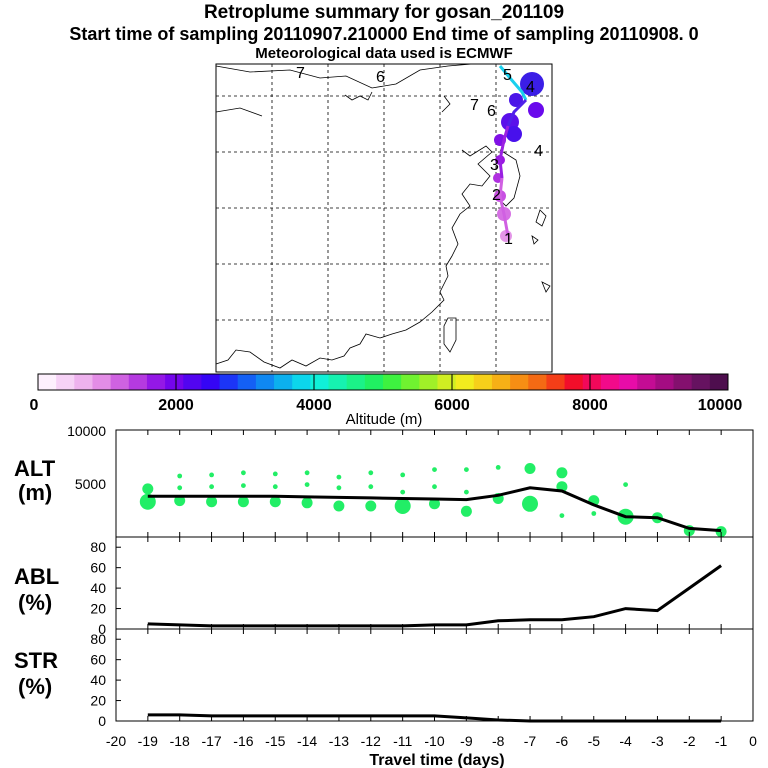 The image size is (768, 768). Describe the element at coordinates (434, 509) in the screenshot. I see `alt-series-line` at that location.